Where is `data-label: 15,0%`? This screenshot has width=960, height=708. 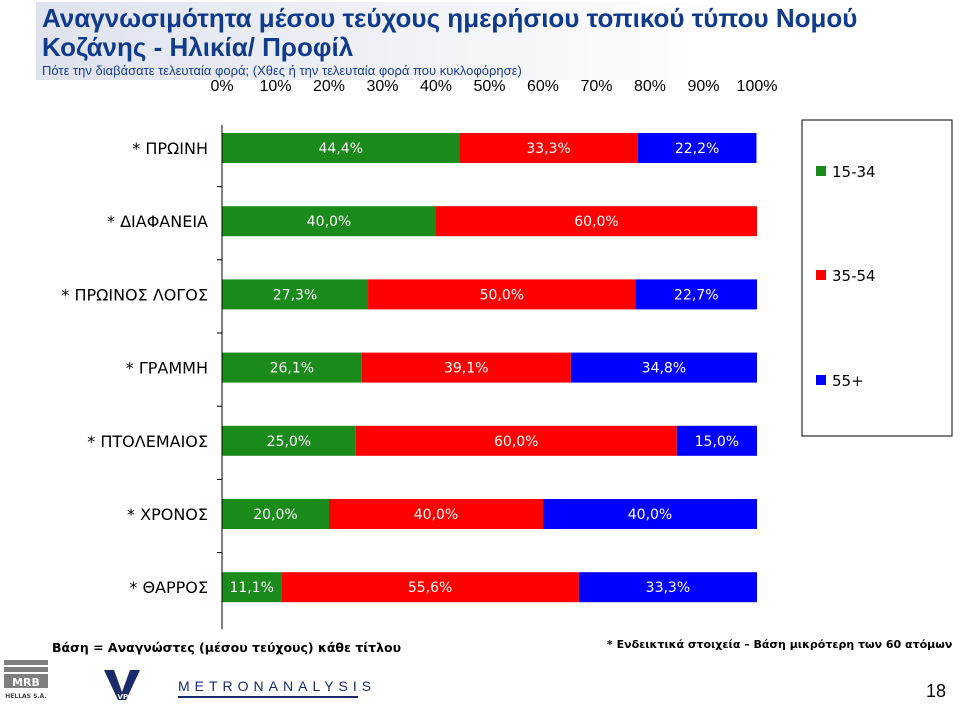 data-label: 15,0% is located at coordinates (717, 442).